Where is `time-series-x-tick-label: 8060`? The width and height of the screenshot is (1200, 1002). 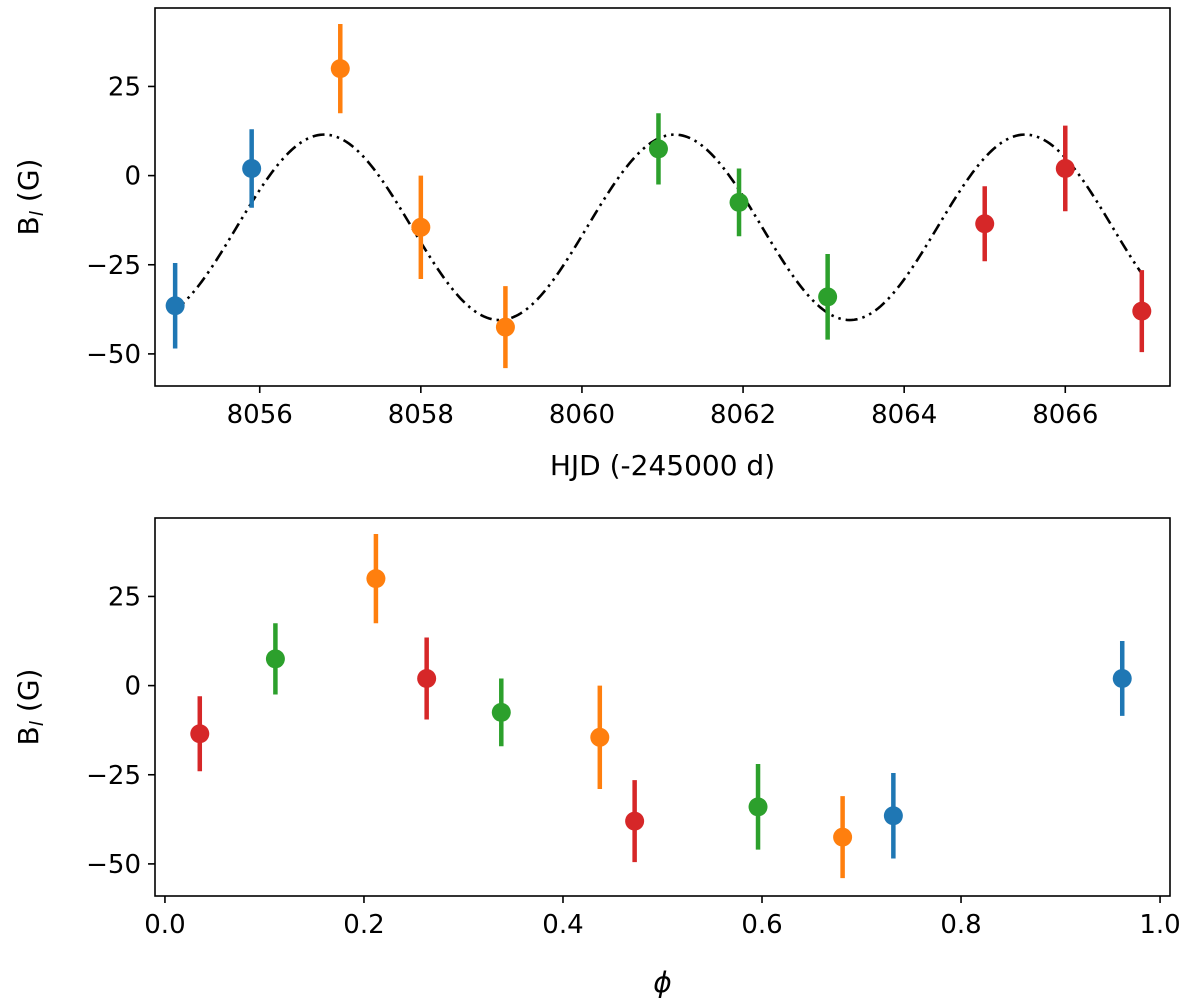 time-series-x-tick-label: 8060 is located at coordinates (582, 415).